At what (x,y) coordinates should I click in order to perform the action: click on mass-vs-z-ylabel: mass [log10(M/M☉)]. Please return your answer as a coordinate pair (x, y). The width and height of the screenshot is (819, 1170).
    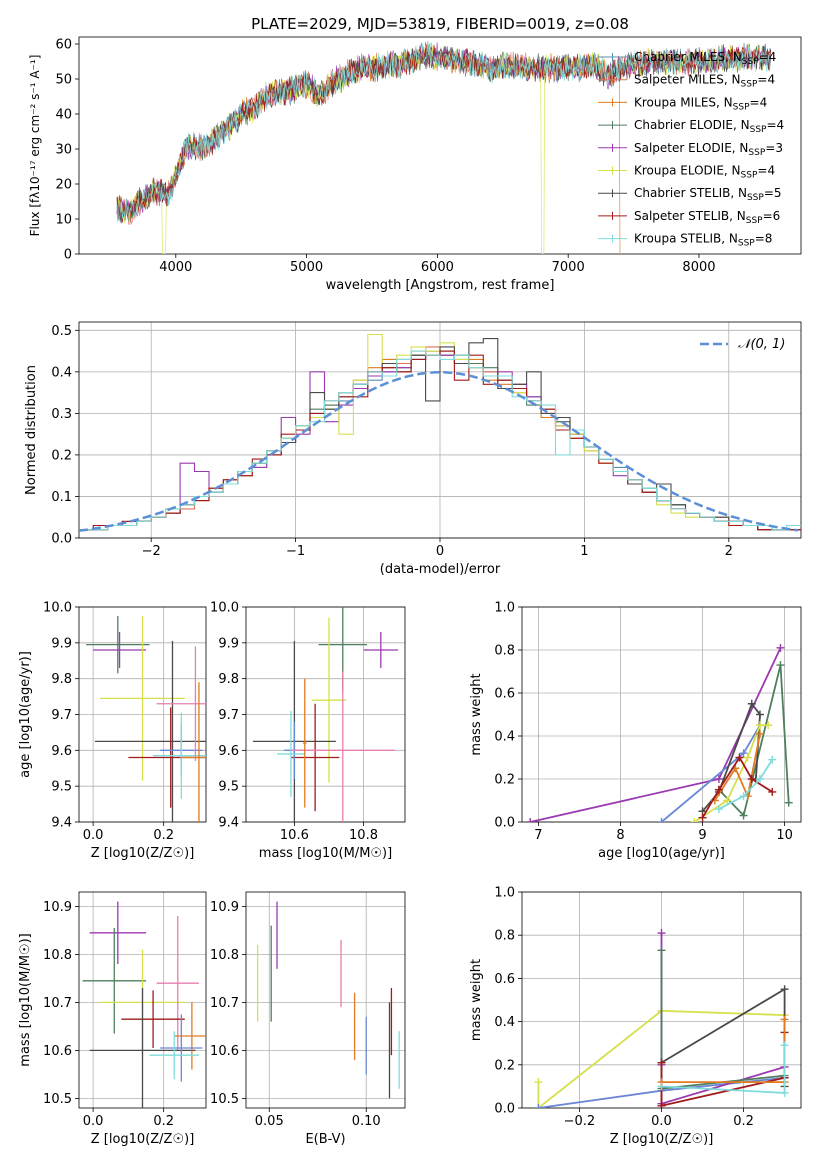
    Looking at the image, I should click on (25, 999).